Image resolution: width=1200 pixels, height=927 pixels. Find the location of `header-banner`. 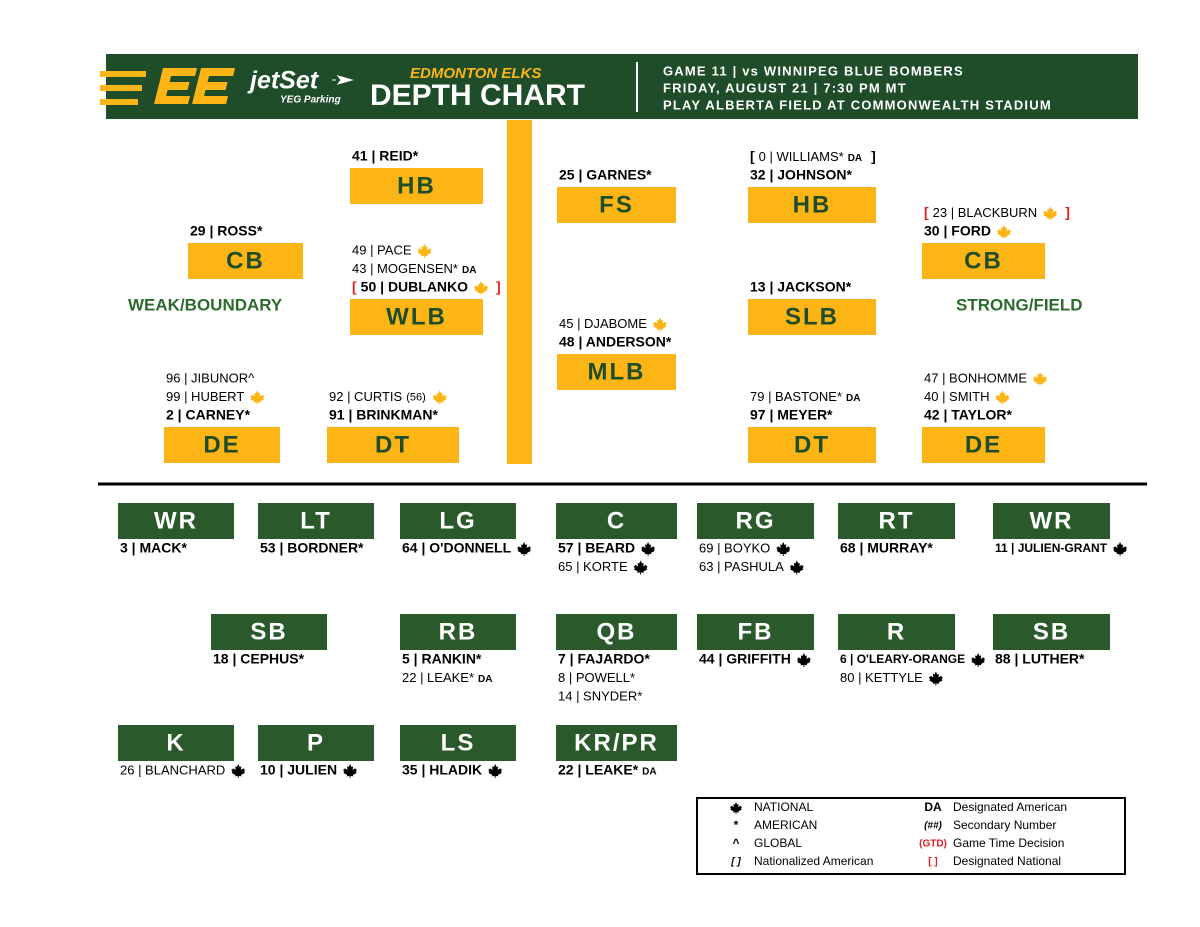

header-banner is located at coordinates (622, 86).